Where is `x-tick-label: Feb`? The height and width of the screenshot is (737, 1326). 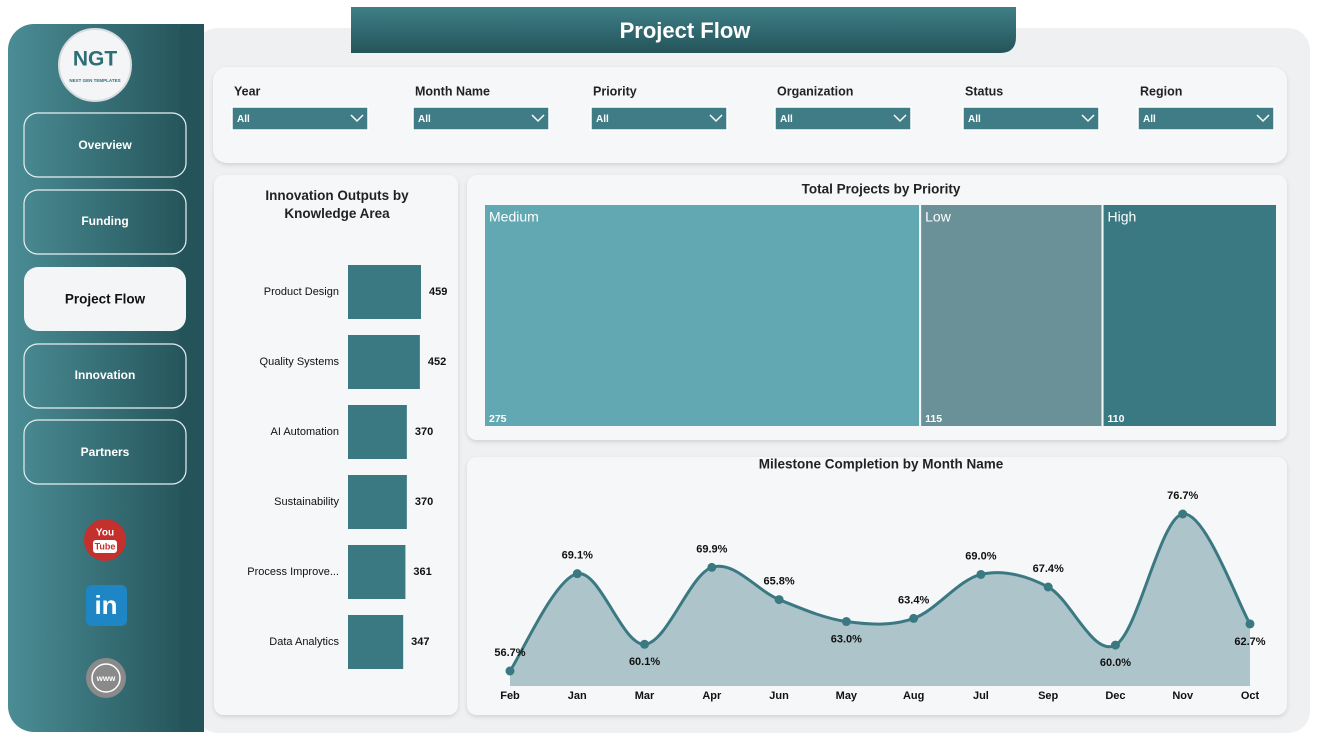 x-tick-label: Feb is located at coordinates (510, 696).